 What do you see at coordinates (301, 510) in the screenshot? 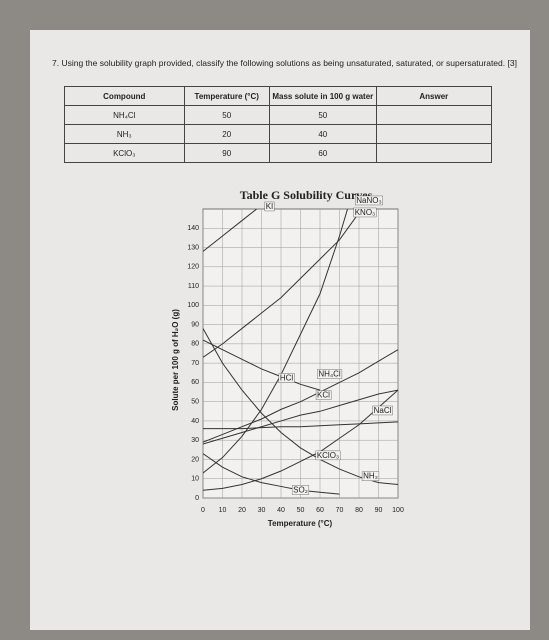
I see `x-tick-label: 50` at bounding box center [301, 510].